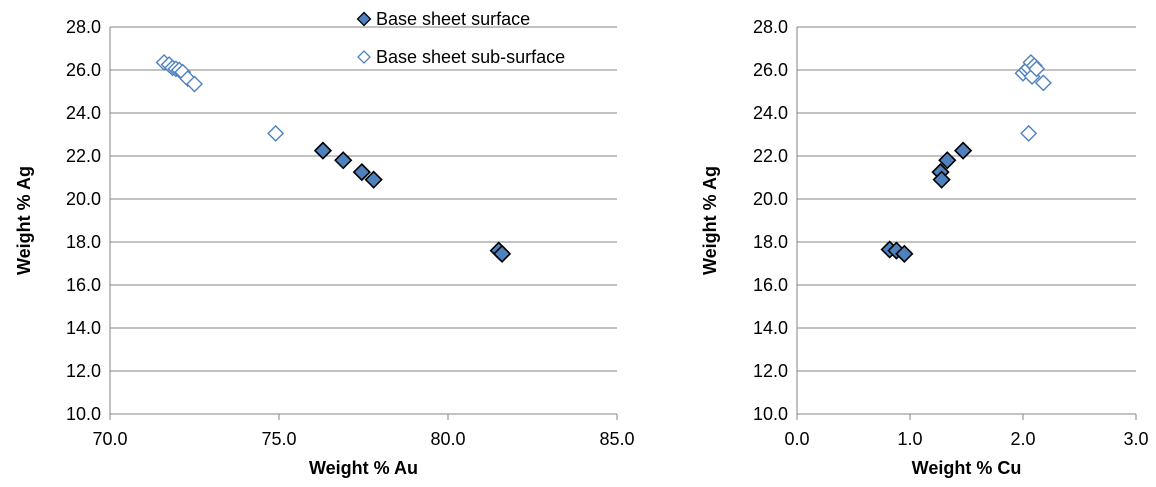 Image resolution: width=1156 pixels, height=487 pixels. What do you see at coordinates (460, 38) in the screenshot?
I see `legend: Base sheet surface Base sheet sub-surface` at bounding box center [460, 38].